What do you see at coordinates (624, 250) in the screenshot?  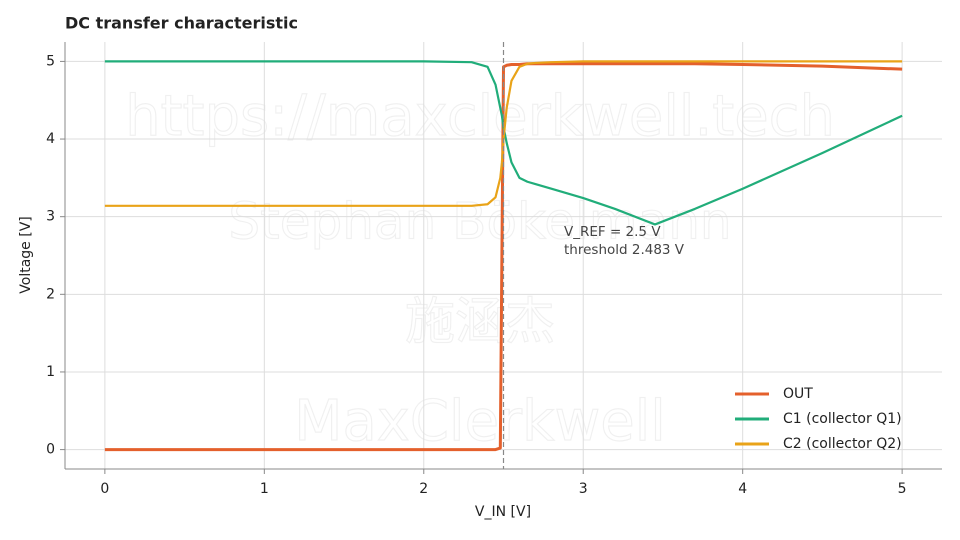 I see `annotation: threshold 2.483 V` at bounding box center [624, 250].